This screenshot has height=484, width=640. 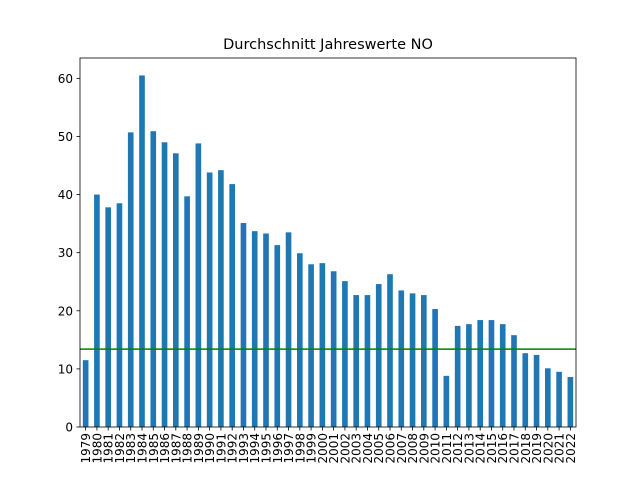 What do you see at coordinates (255, 448) in the screenshot?
I see `x-tick-label: 1994` at bounding box center [255, 448].